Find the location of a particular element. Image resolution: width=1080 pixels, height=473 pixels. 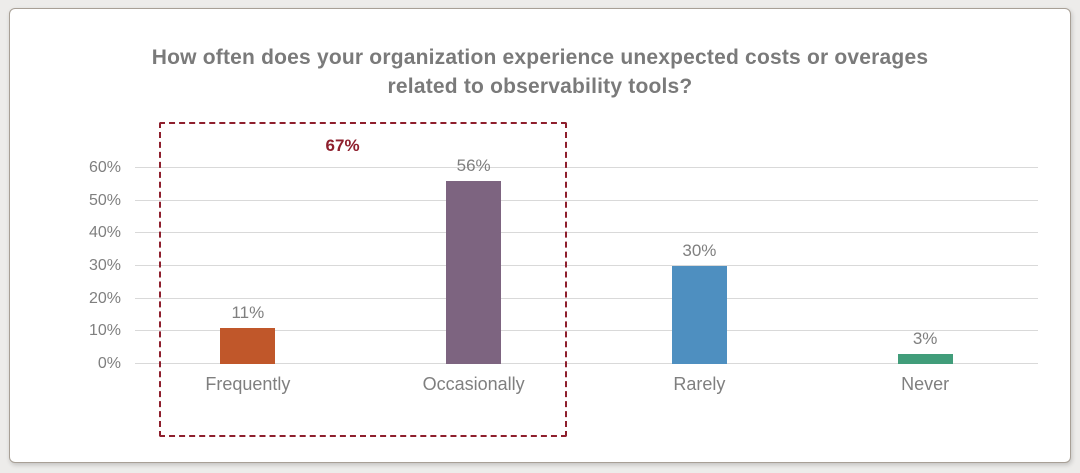

bar-value-label: 11% is located at coordinates (248, 313).